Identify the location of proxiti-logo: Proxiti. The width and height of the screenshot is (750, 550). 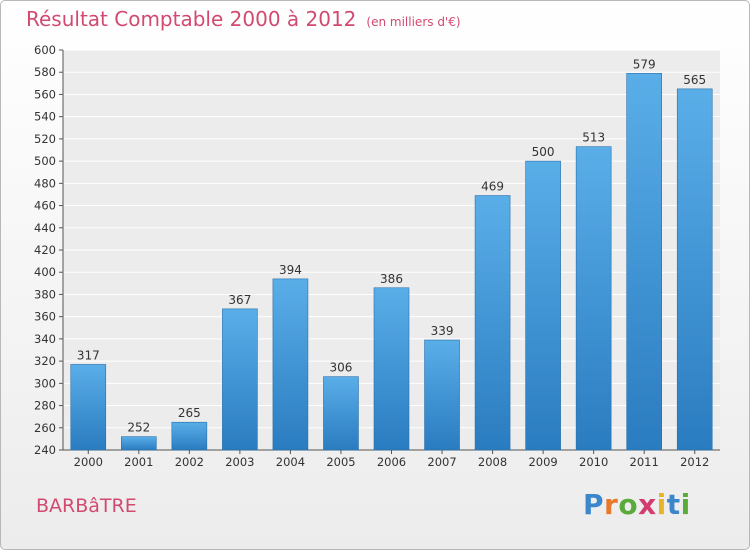
(637, 504).